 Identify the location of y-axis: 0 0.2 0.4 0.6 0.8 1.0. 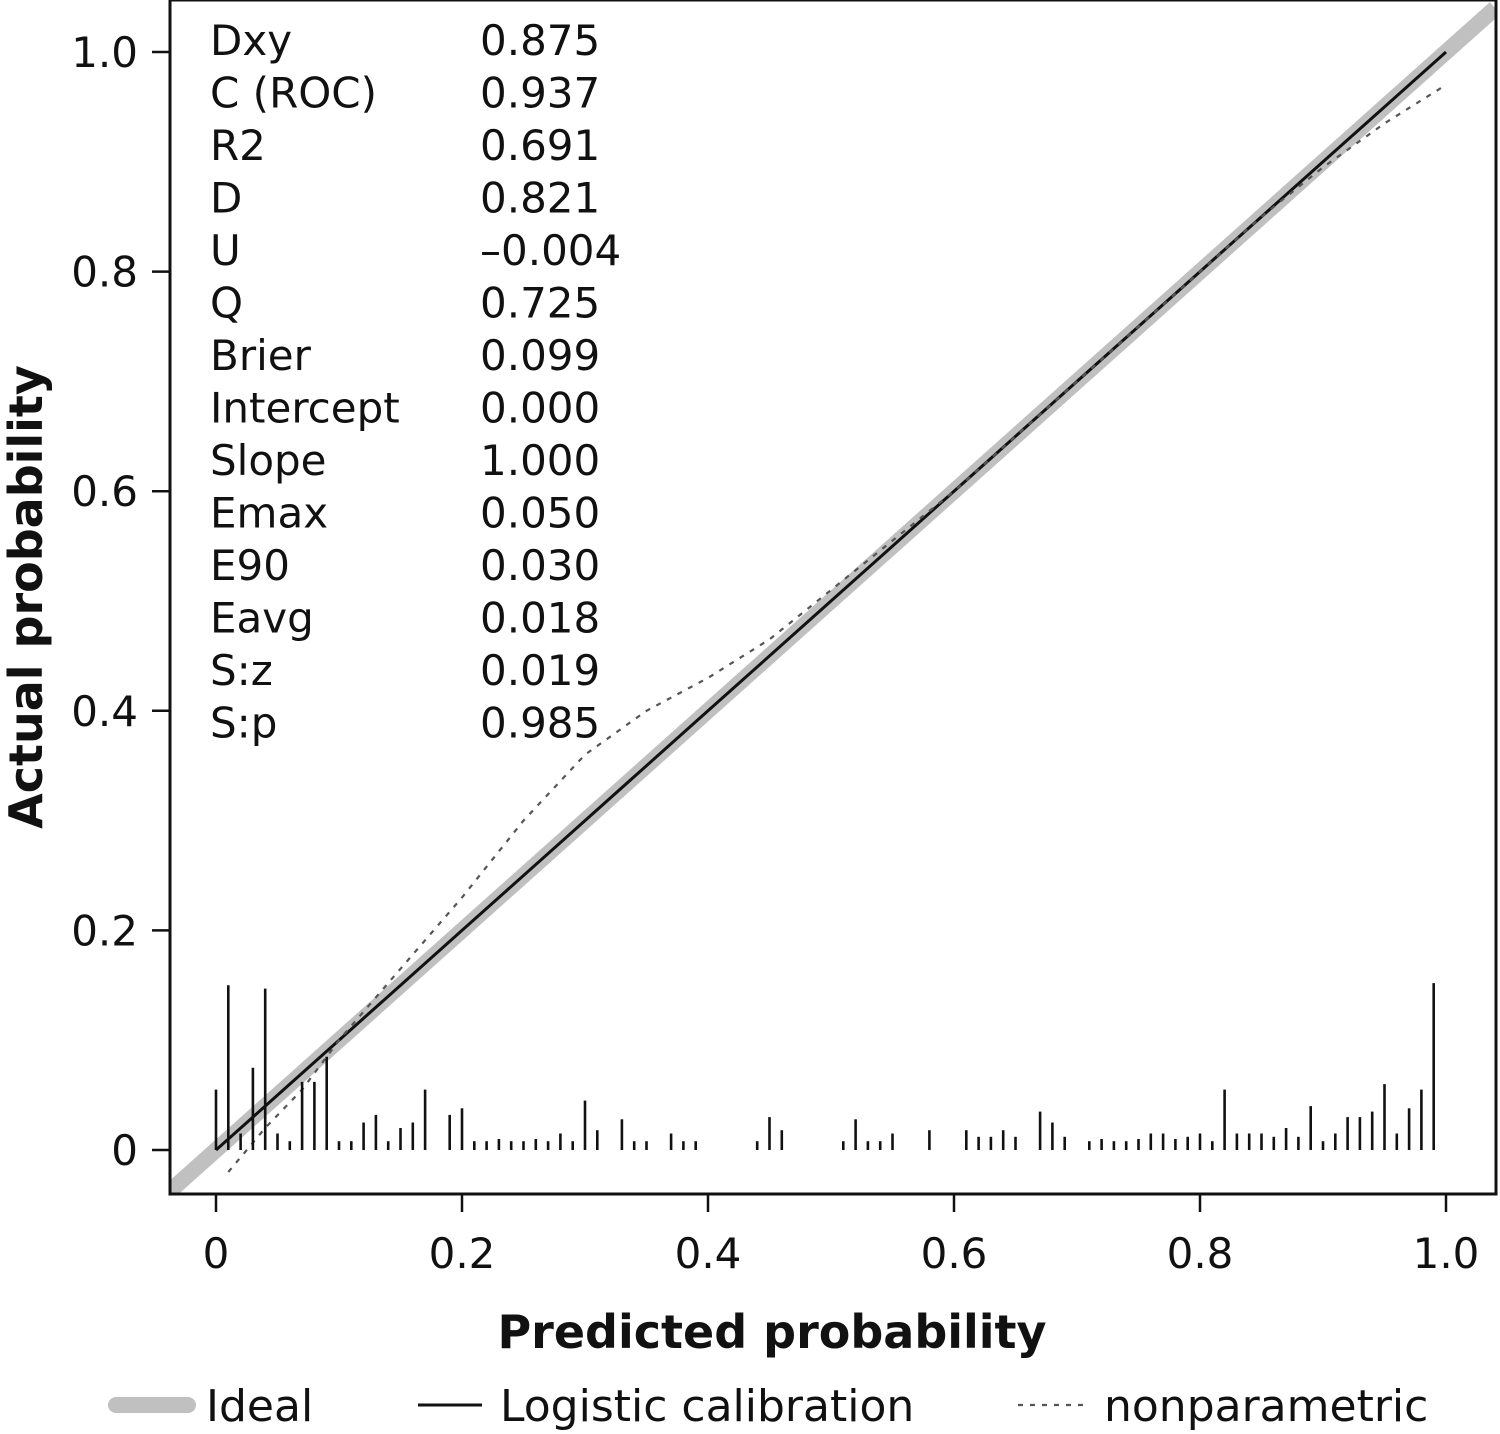
(120, 601).